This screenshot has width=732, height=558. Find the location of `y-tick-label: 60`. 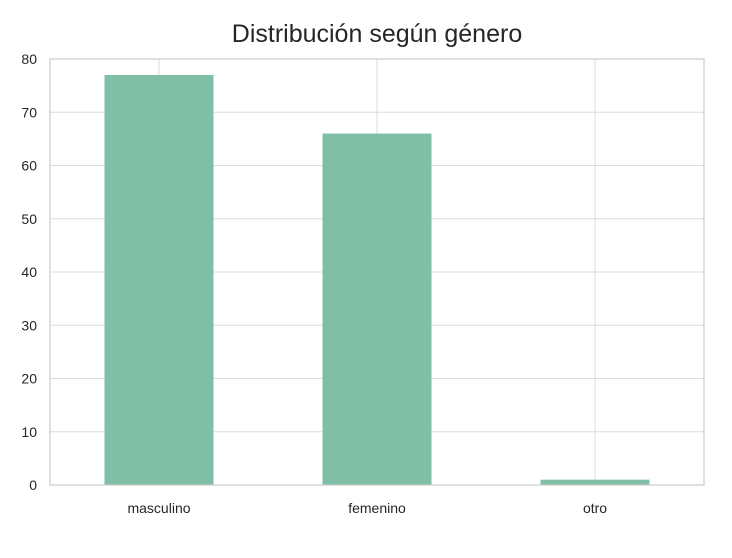

y-tick-label: 60 is located at coordinates (29, 166).